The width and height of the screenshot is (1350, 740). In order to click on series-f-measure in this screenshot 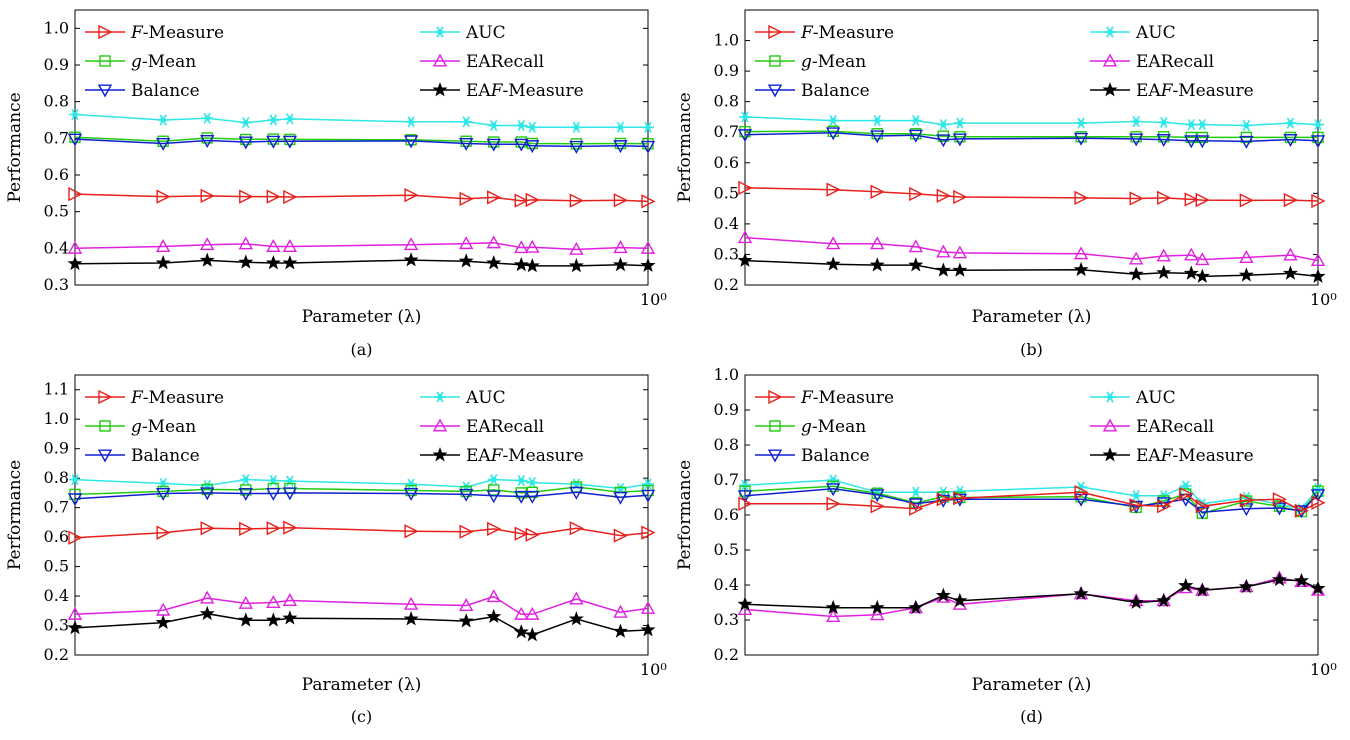, I will do `click(1032, 501)`.